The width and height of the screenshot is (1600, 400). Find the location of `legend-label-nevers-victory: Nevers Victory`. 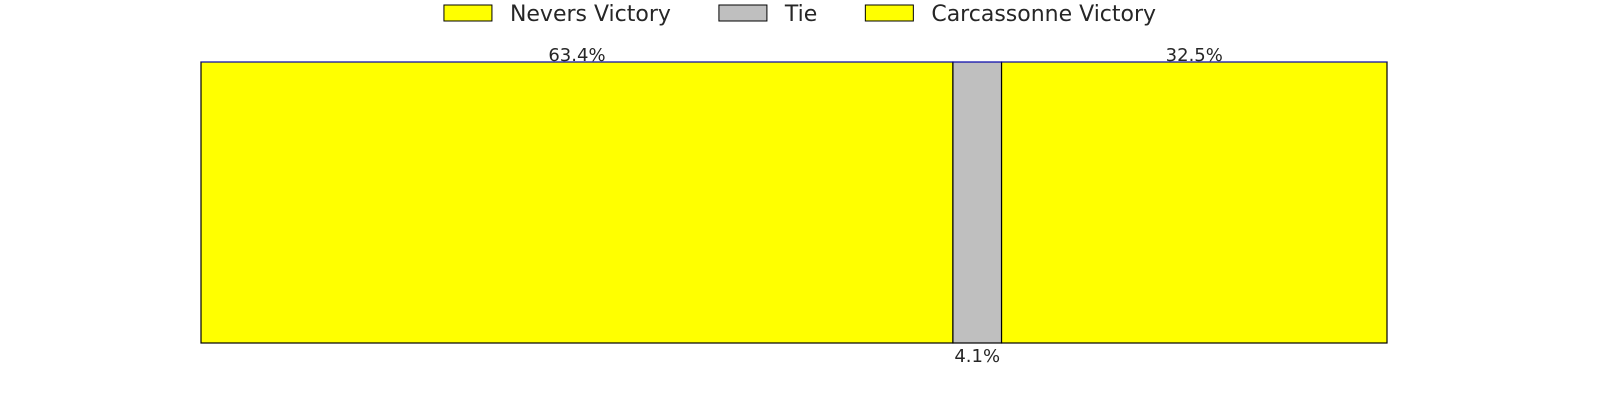

legend-label-nevers-victory: Nevers Victory is located at coordinates (590, 14).